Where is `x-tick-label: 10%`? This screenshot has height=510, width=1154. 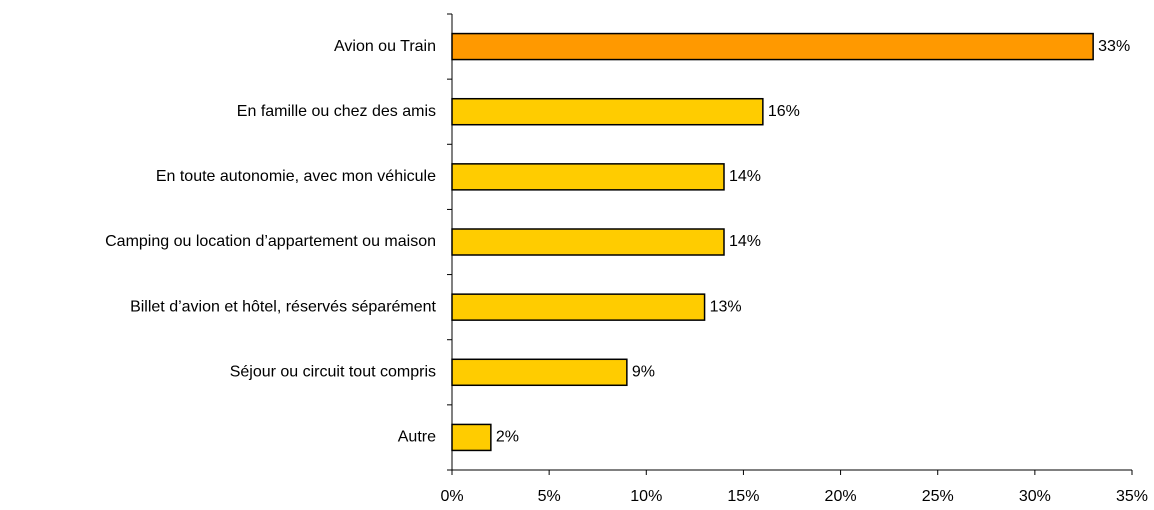 x-tick-label: 10% is located at coordinates (646, 496).